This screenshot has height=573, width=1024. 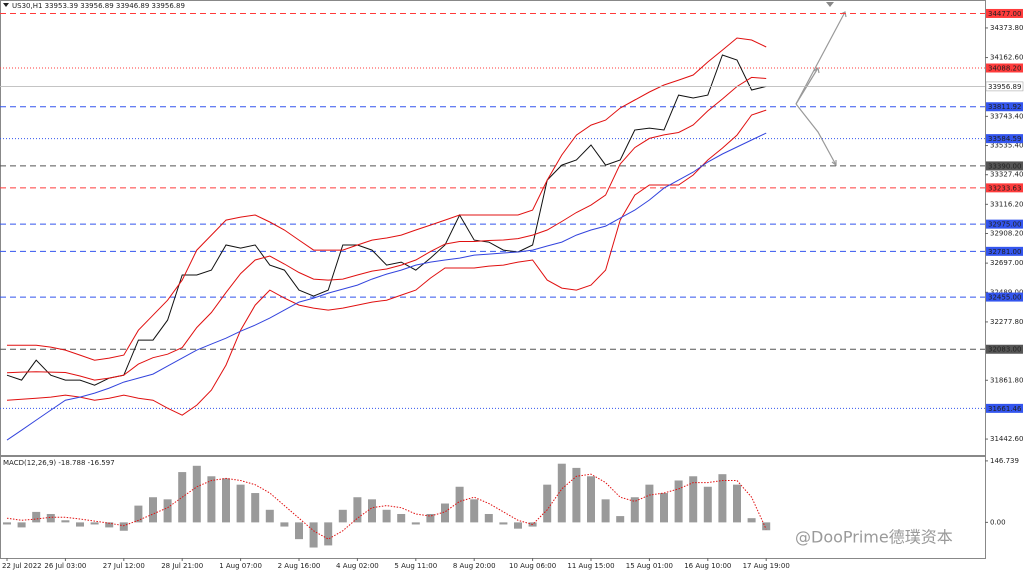 I want to click on x-tick-label: 8 Aug 20:00, so click(x=474, y=566).